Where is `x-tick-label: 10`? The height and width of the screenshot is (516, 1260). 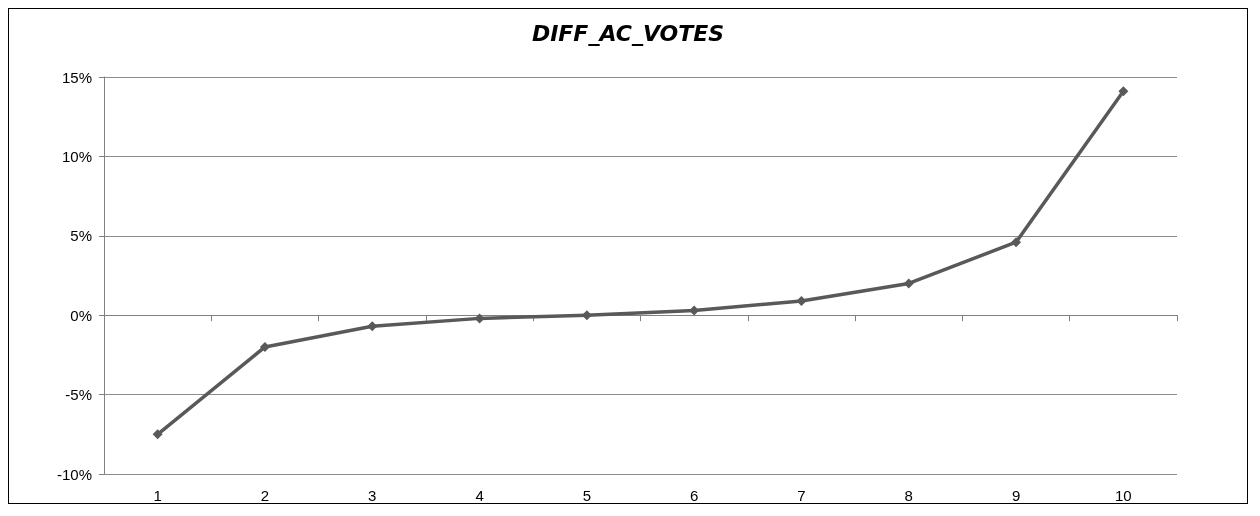
x-tick-label: 10 is located at coordinates (1123, 495).